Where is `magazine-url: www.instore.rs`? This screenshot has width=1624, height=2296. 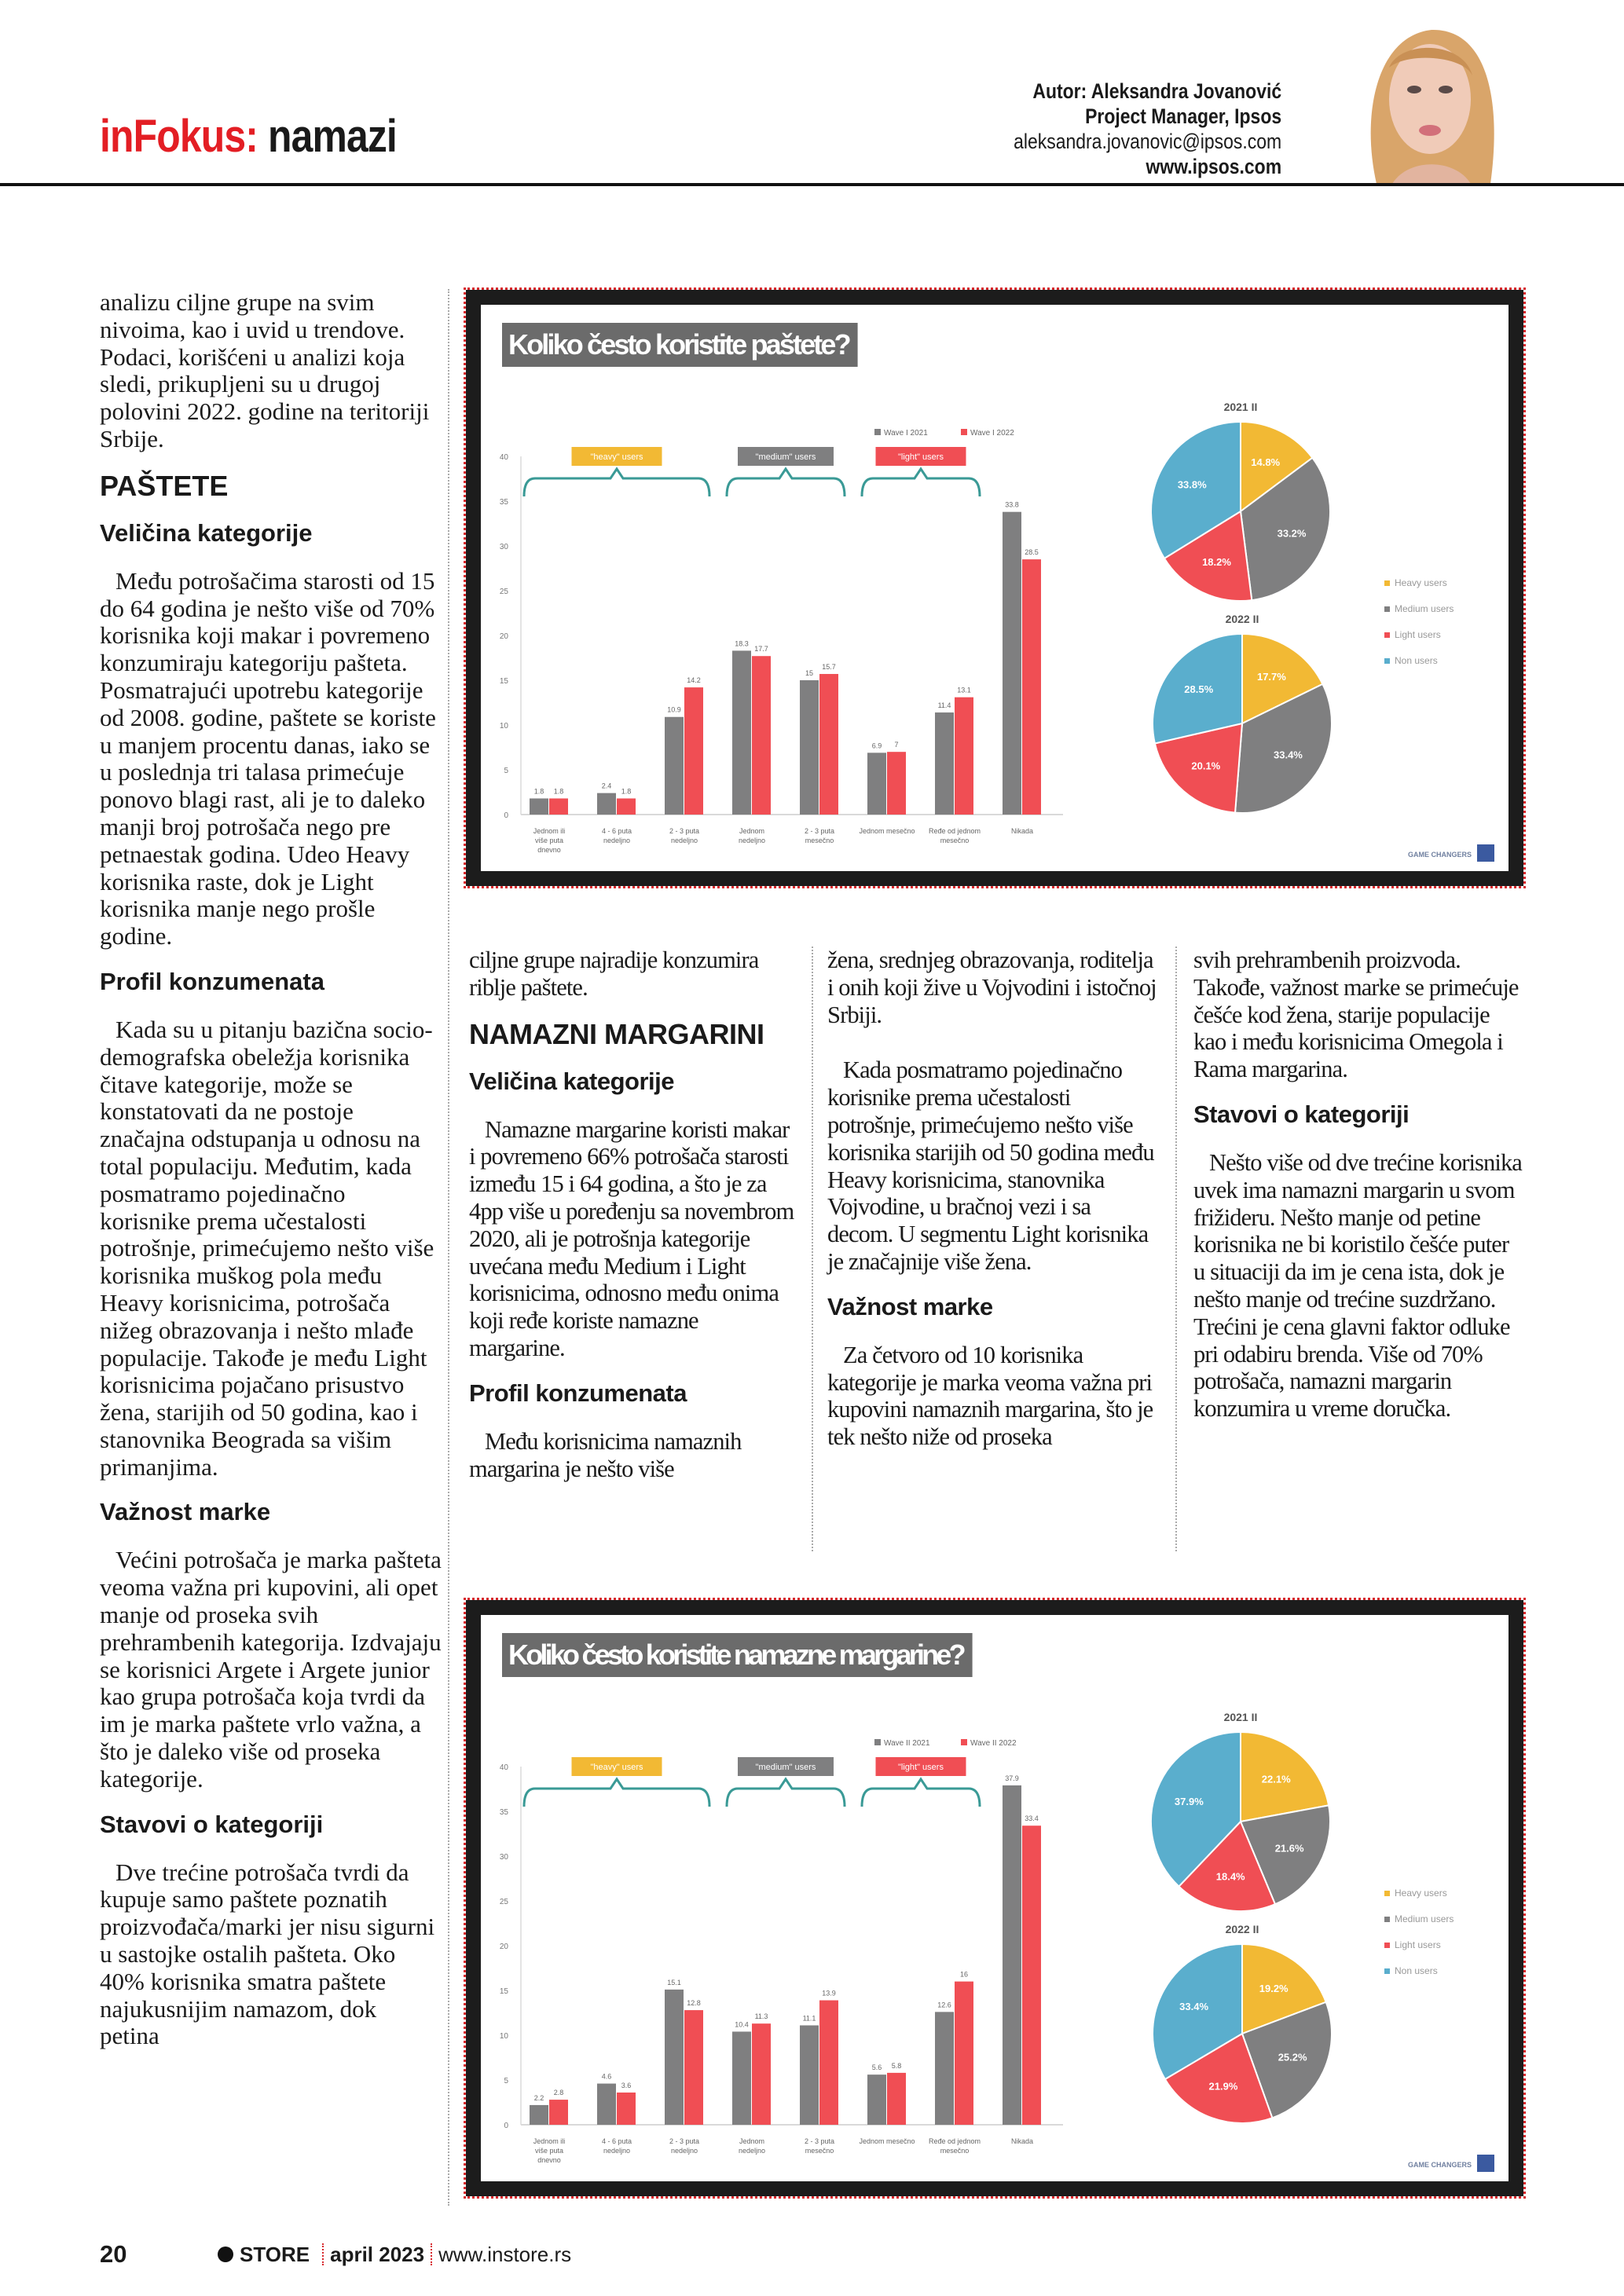
magazine-url: www.instore.rs is located at coordinates (505, 2254).